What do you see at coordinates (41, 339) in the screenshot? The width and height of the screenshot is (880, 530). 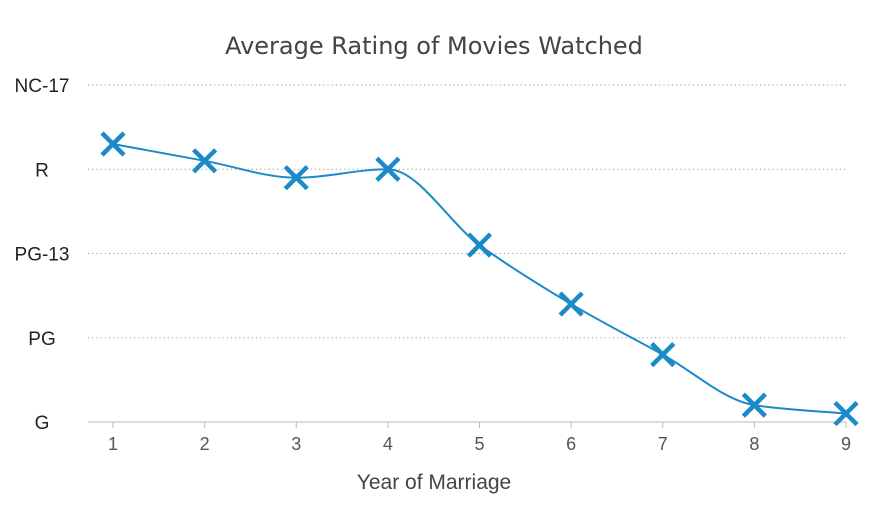 I see `y-tick-label: PG` at bounding box center [41, 339].